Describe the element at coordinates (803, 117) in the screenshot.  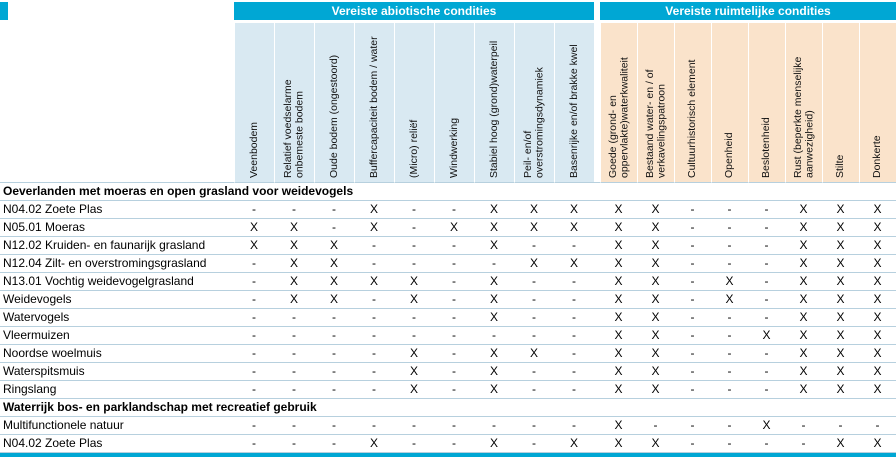
I see `column-header-label: Rust (beperkte menselijke aanwezigheid)` at that location.